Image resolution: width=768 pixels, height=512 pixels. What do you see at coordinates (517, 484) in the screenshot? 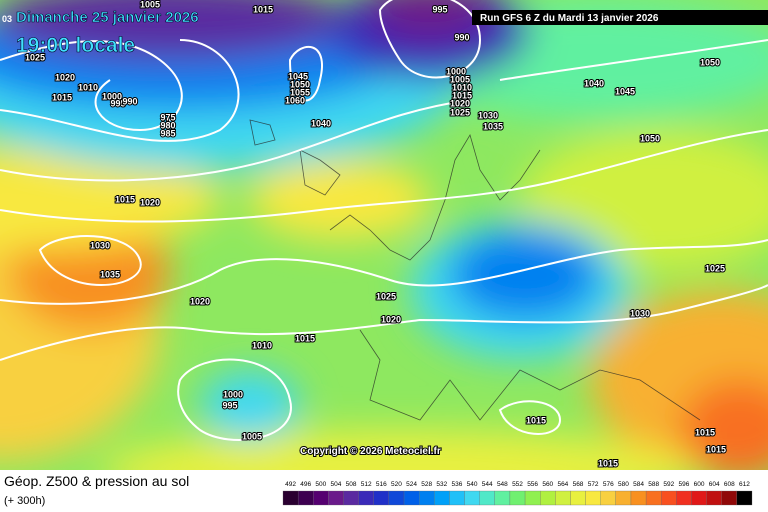
I see `legend-level: 552` at bounding box center [517, 484].